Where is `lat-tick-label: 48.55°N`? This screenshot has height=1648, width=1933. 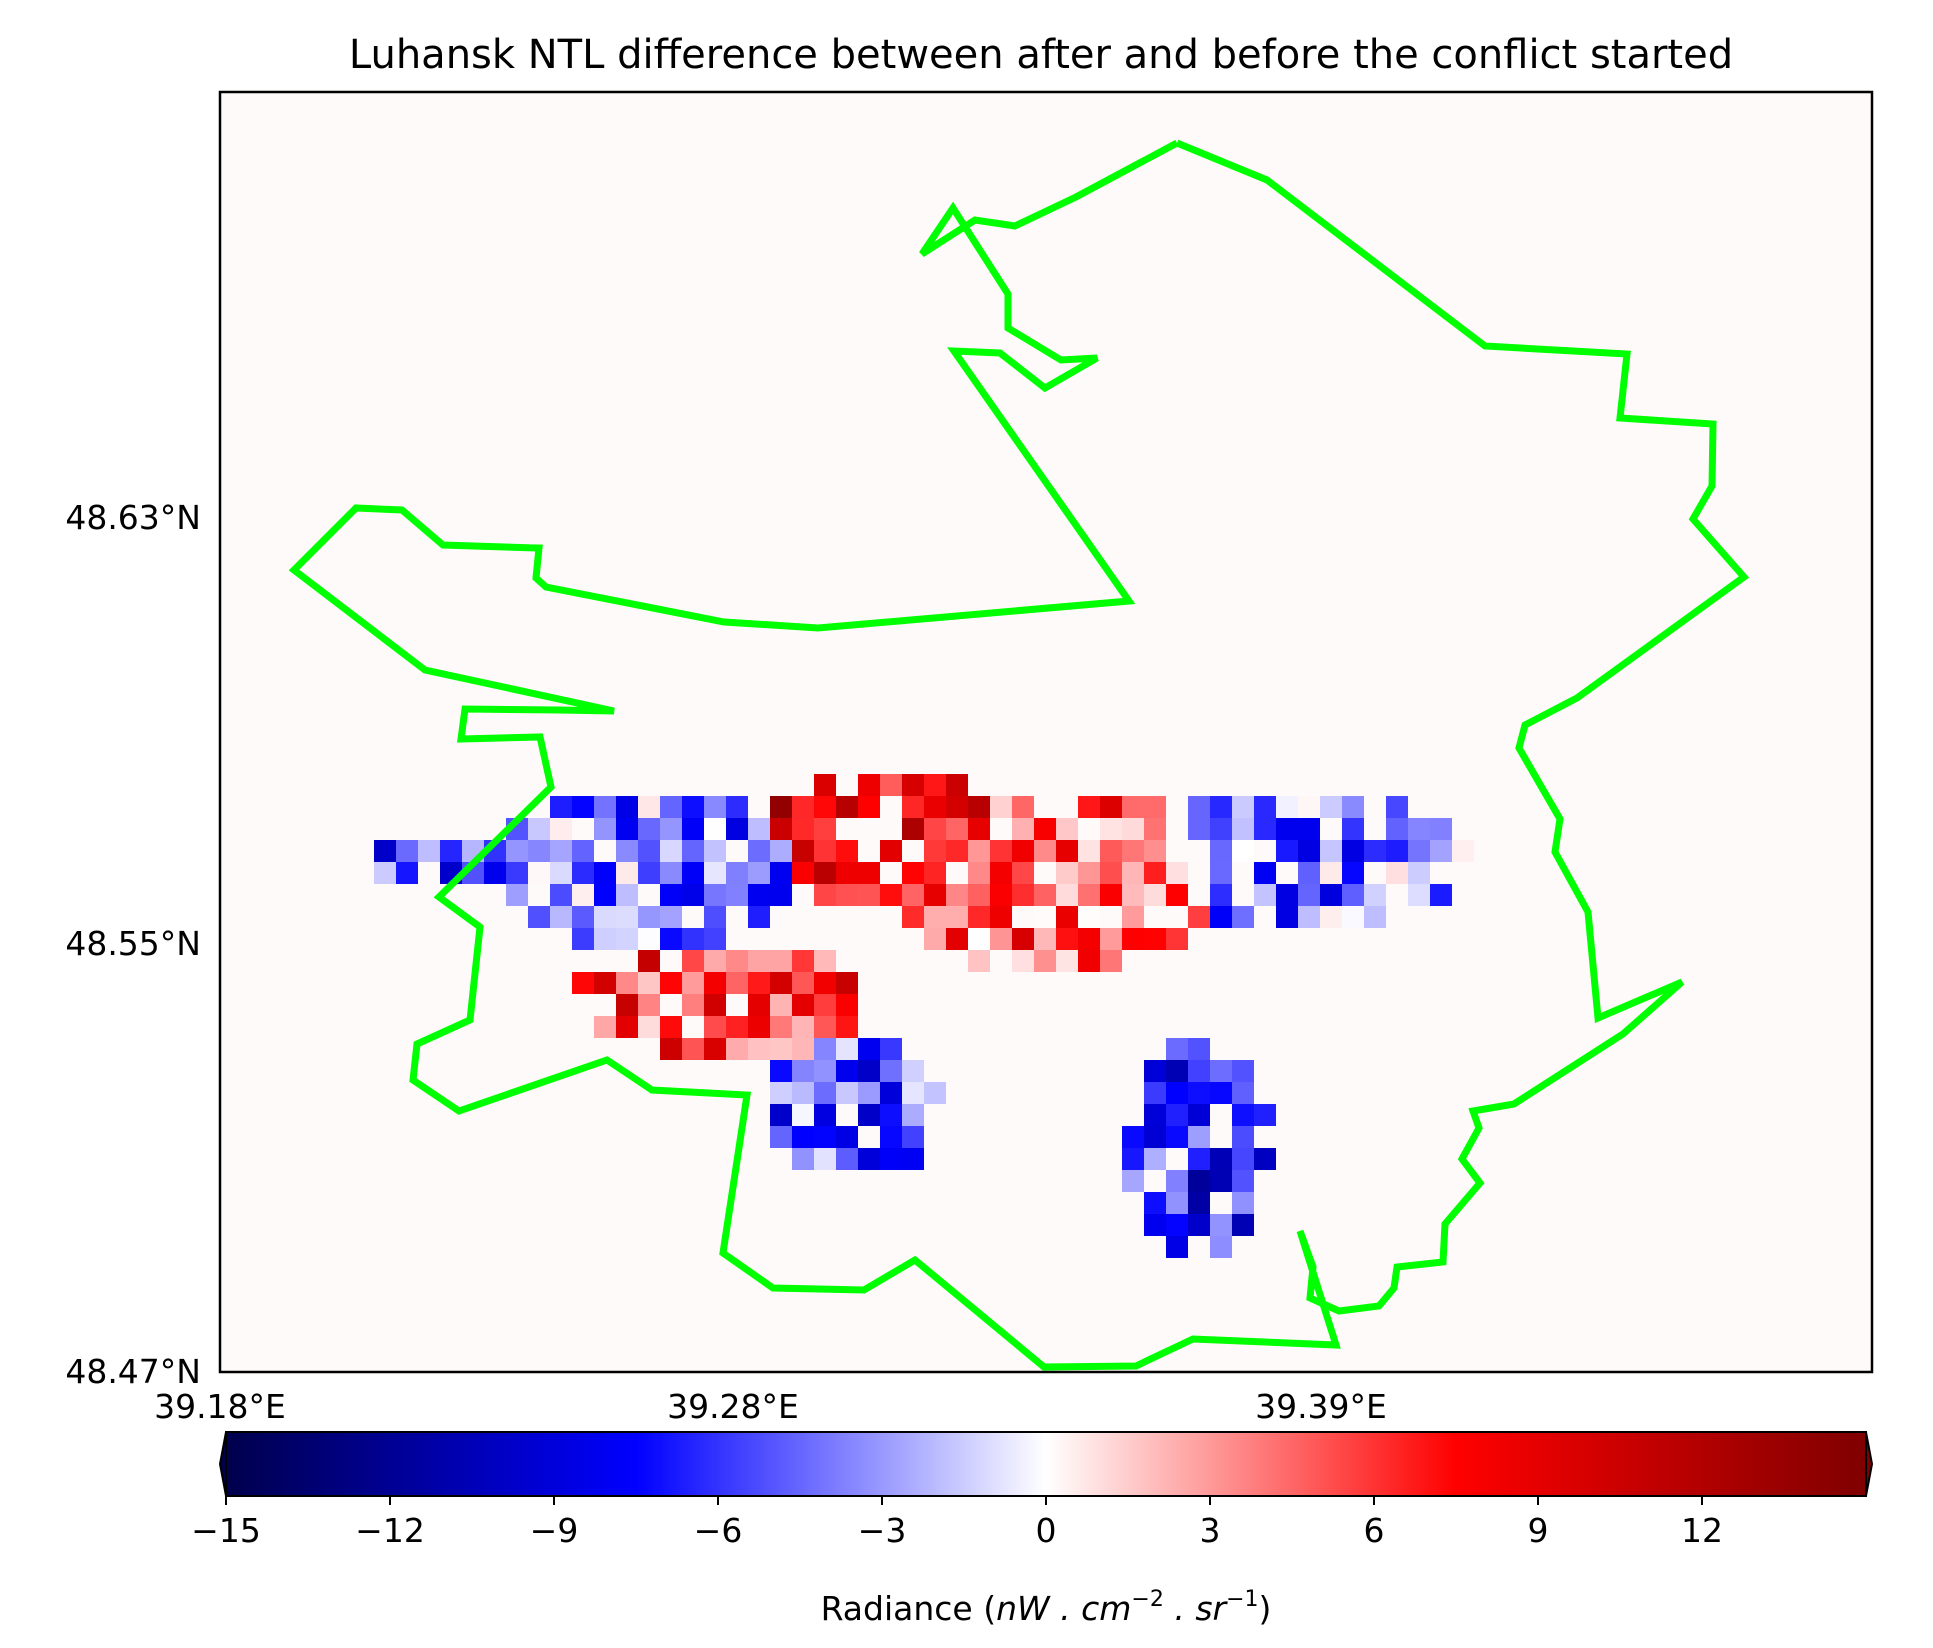
lat-tick-label: 48.55°N is located at coordinates (133, 943).